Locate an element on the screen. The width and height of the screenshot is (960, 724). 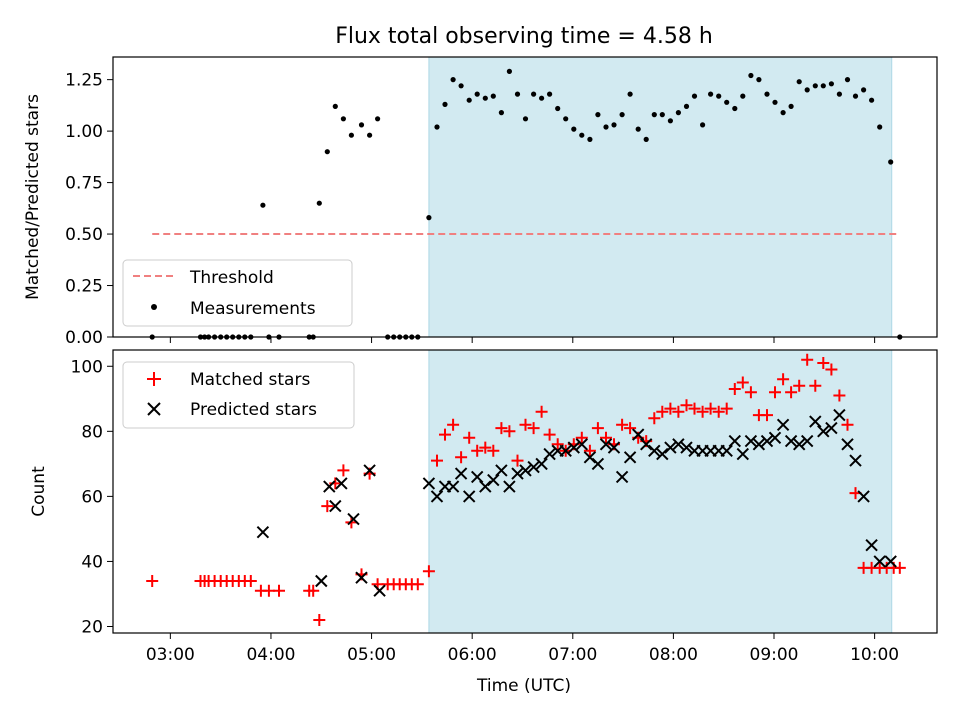
x-tick-label: 06:00 is located at coordinates (472, 655).